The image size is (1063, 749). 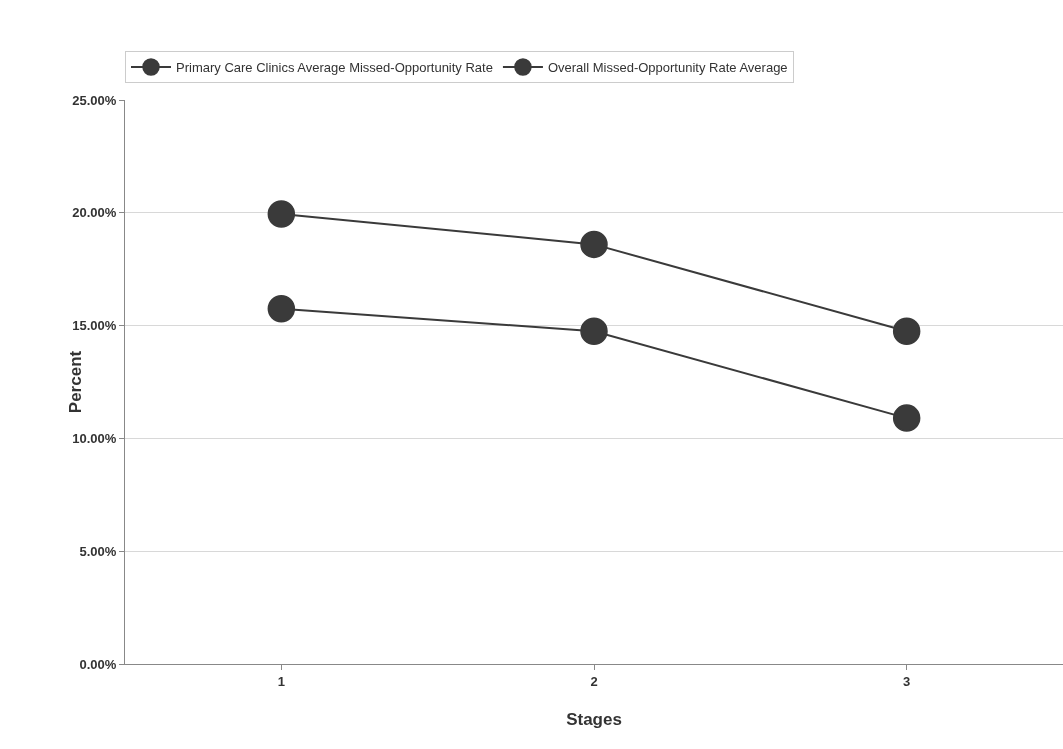 I want to click on y-tick-label: 5.00%, so click(x=98, y=551).